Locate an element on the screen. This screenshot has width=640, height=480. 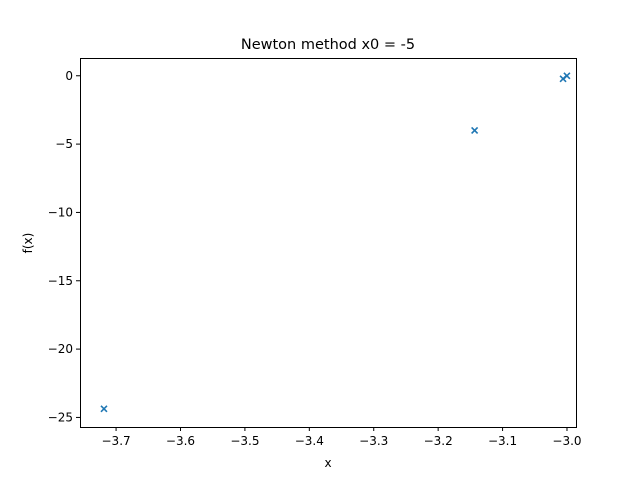
y-tick-label: −5 is located at coordinates (64, 144).